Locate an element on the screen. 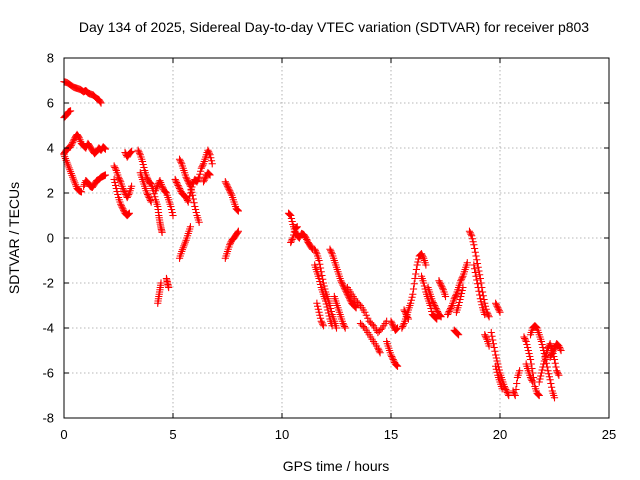 This screenshot has height=480, width=640. y-tick-label: 0 is located at coordinates (50, 238).